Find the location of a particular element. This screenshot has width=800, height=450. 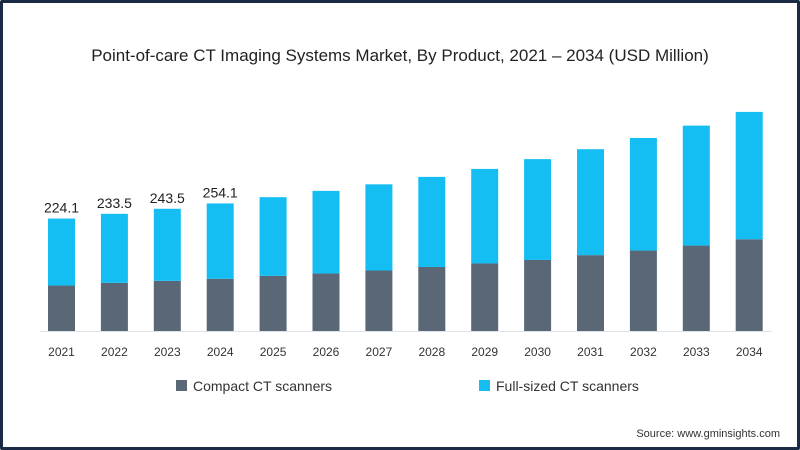

data-label-2024: 254.1 is located at coordinates (220, 192).